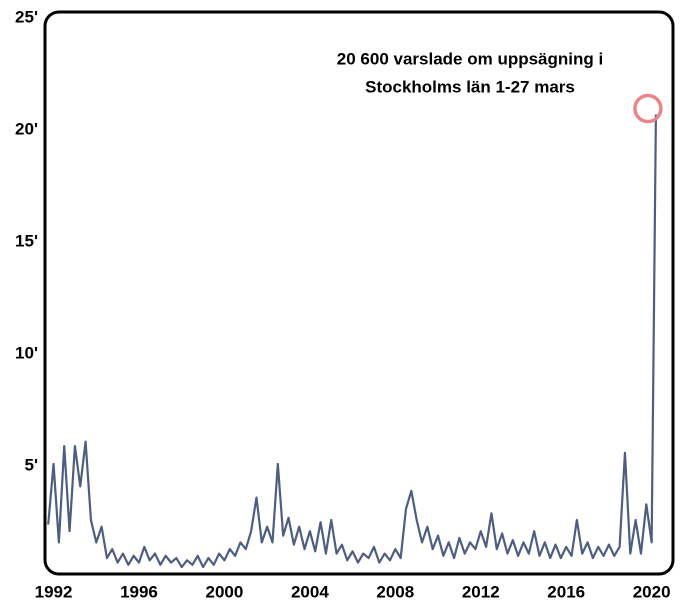 This screenshot has width=682, height=607. I want to click on x-tick-label: 2016, so click(566, 591).